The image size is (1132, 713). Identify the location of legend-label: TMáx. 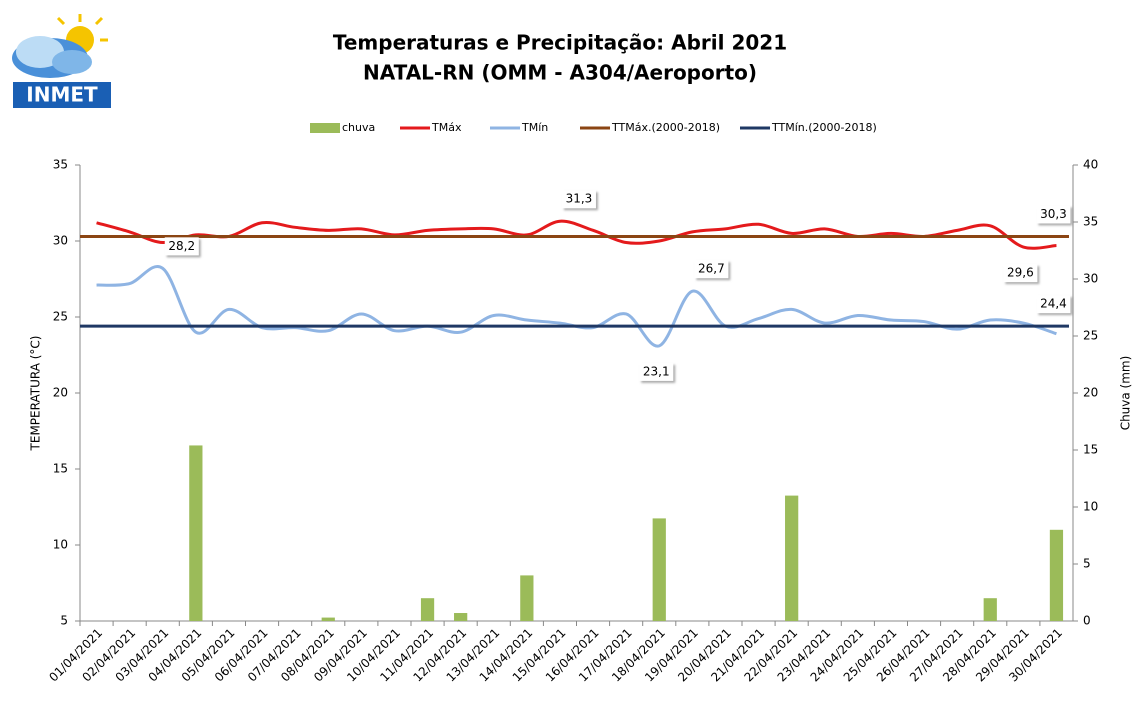
(446, 127).